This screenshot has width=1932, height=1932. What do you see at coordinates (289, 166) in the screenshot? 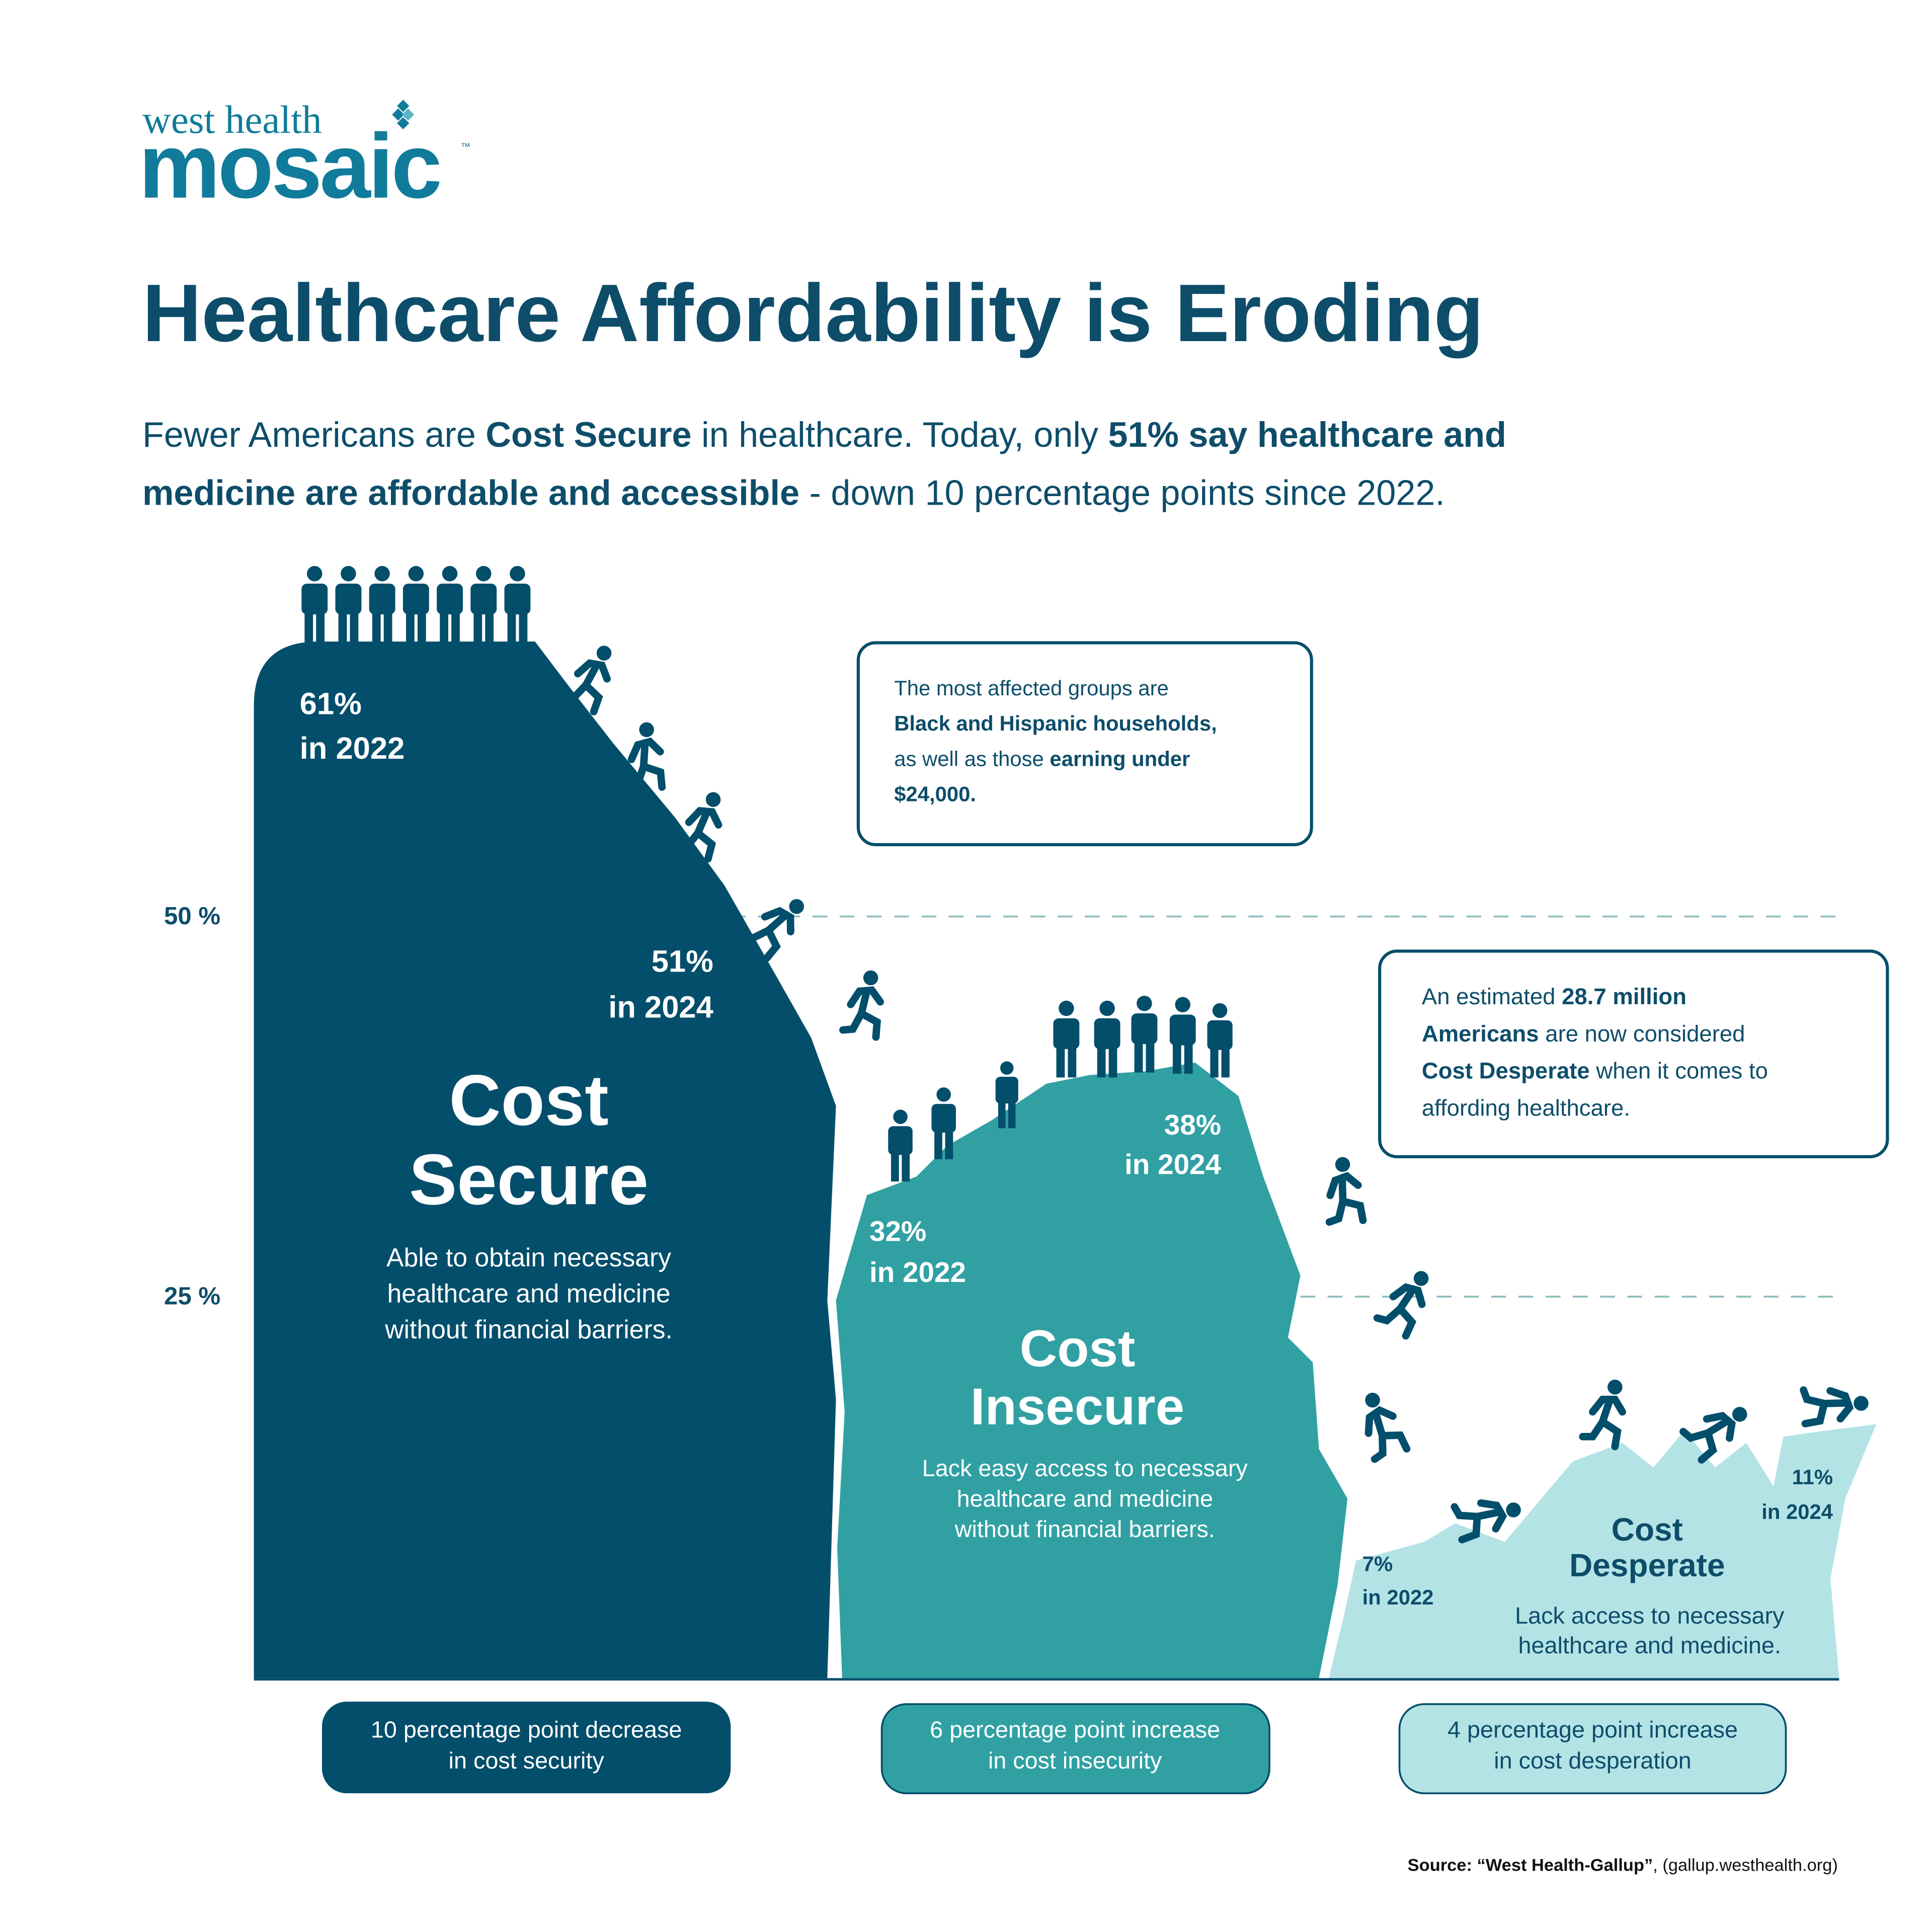
I see `logo-wordmark: mosaic` at bounding box center [289, 166].